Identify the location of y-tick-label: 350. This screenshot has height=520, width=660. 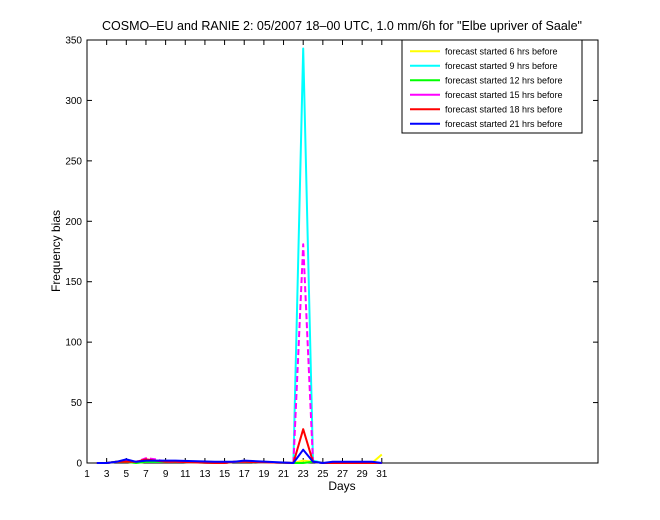
(73, 41).